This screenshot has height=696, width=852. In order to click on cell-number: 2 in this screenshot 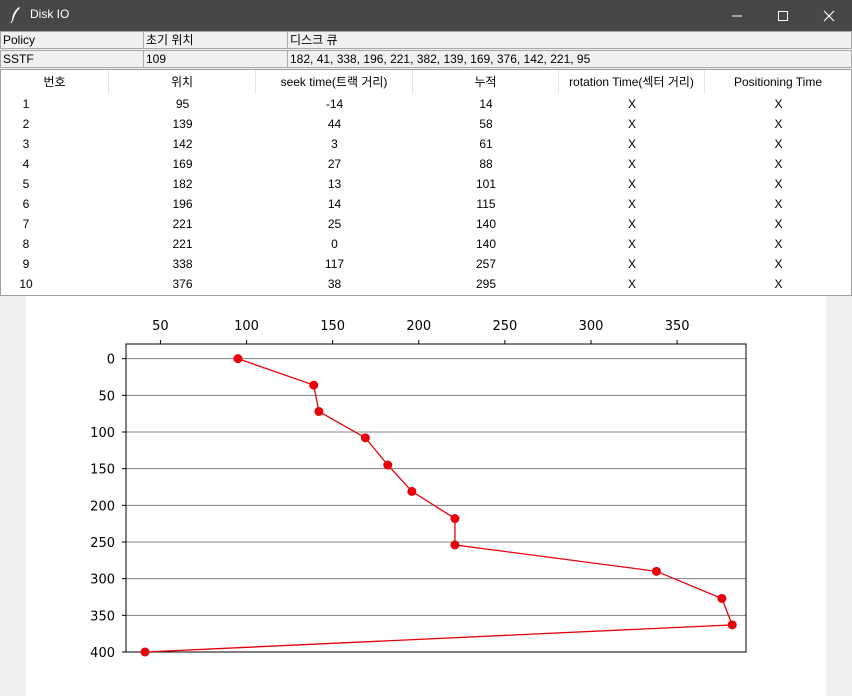, I will do `click(26, 124)`.